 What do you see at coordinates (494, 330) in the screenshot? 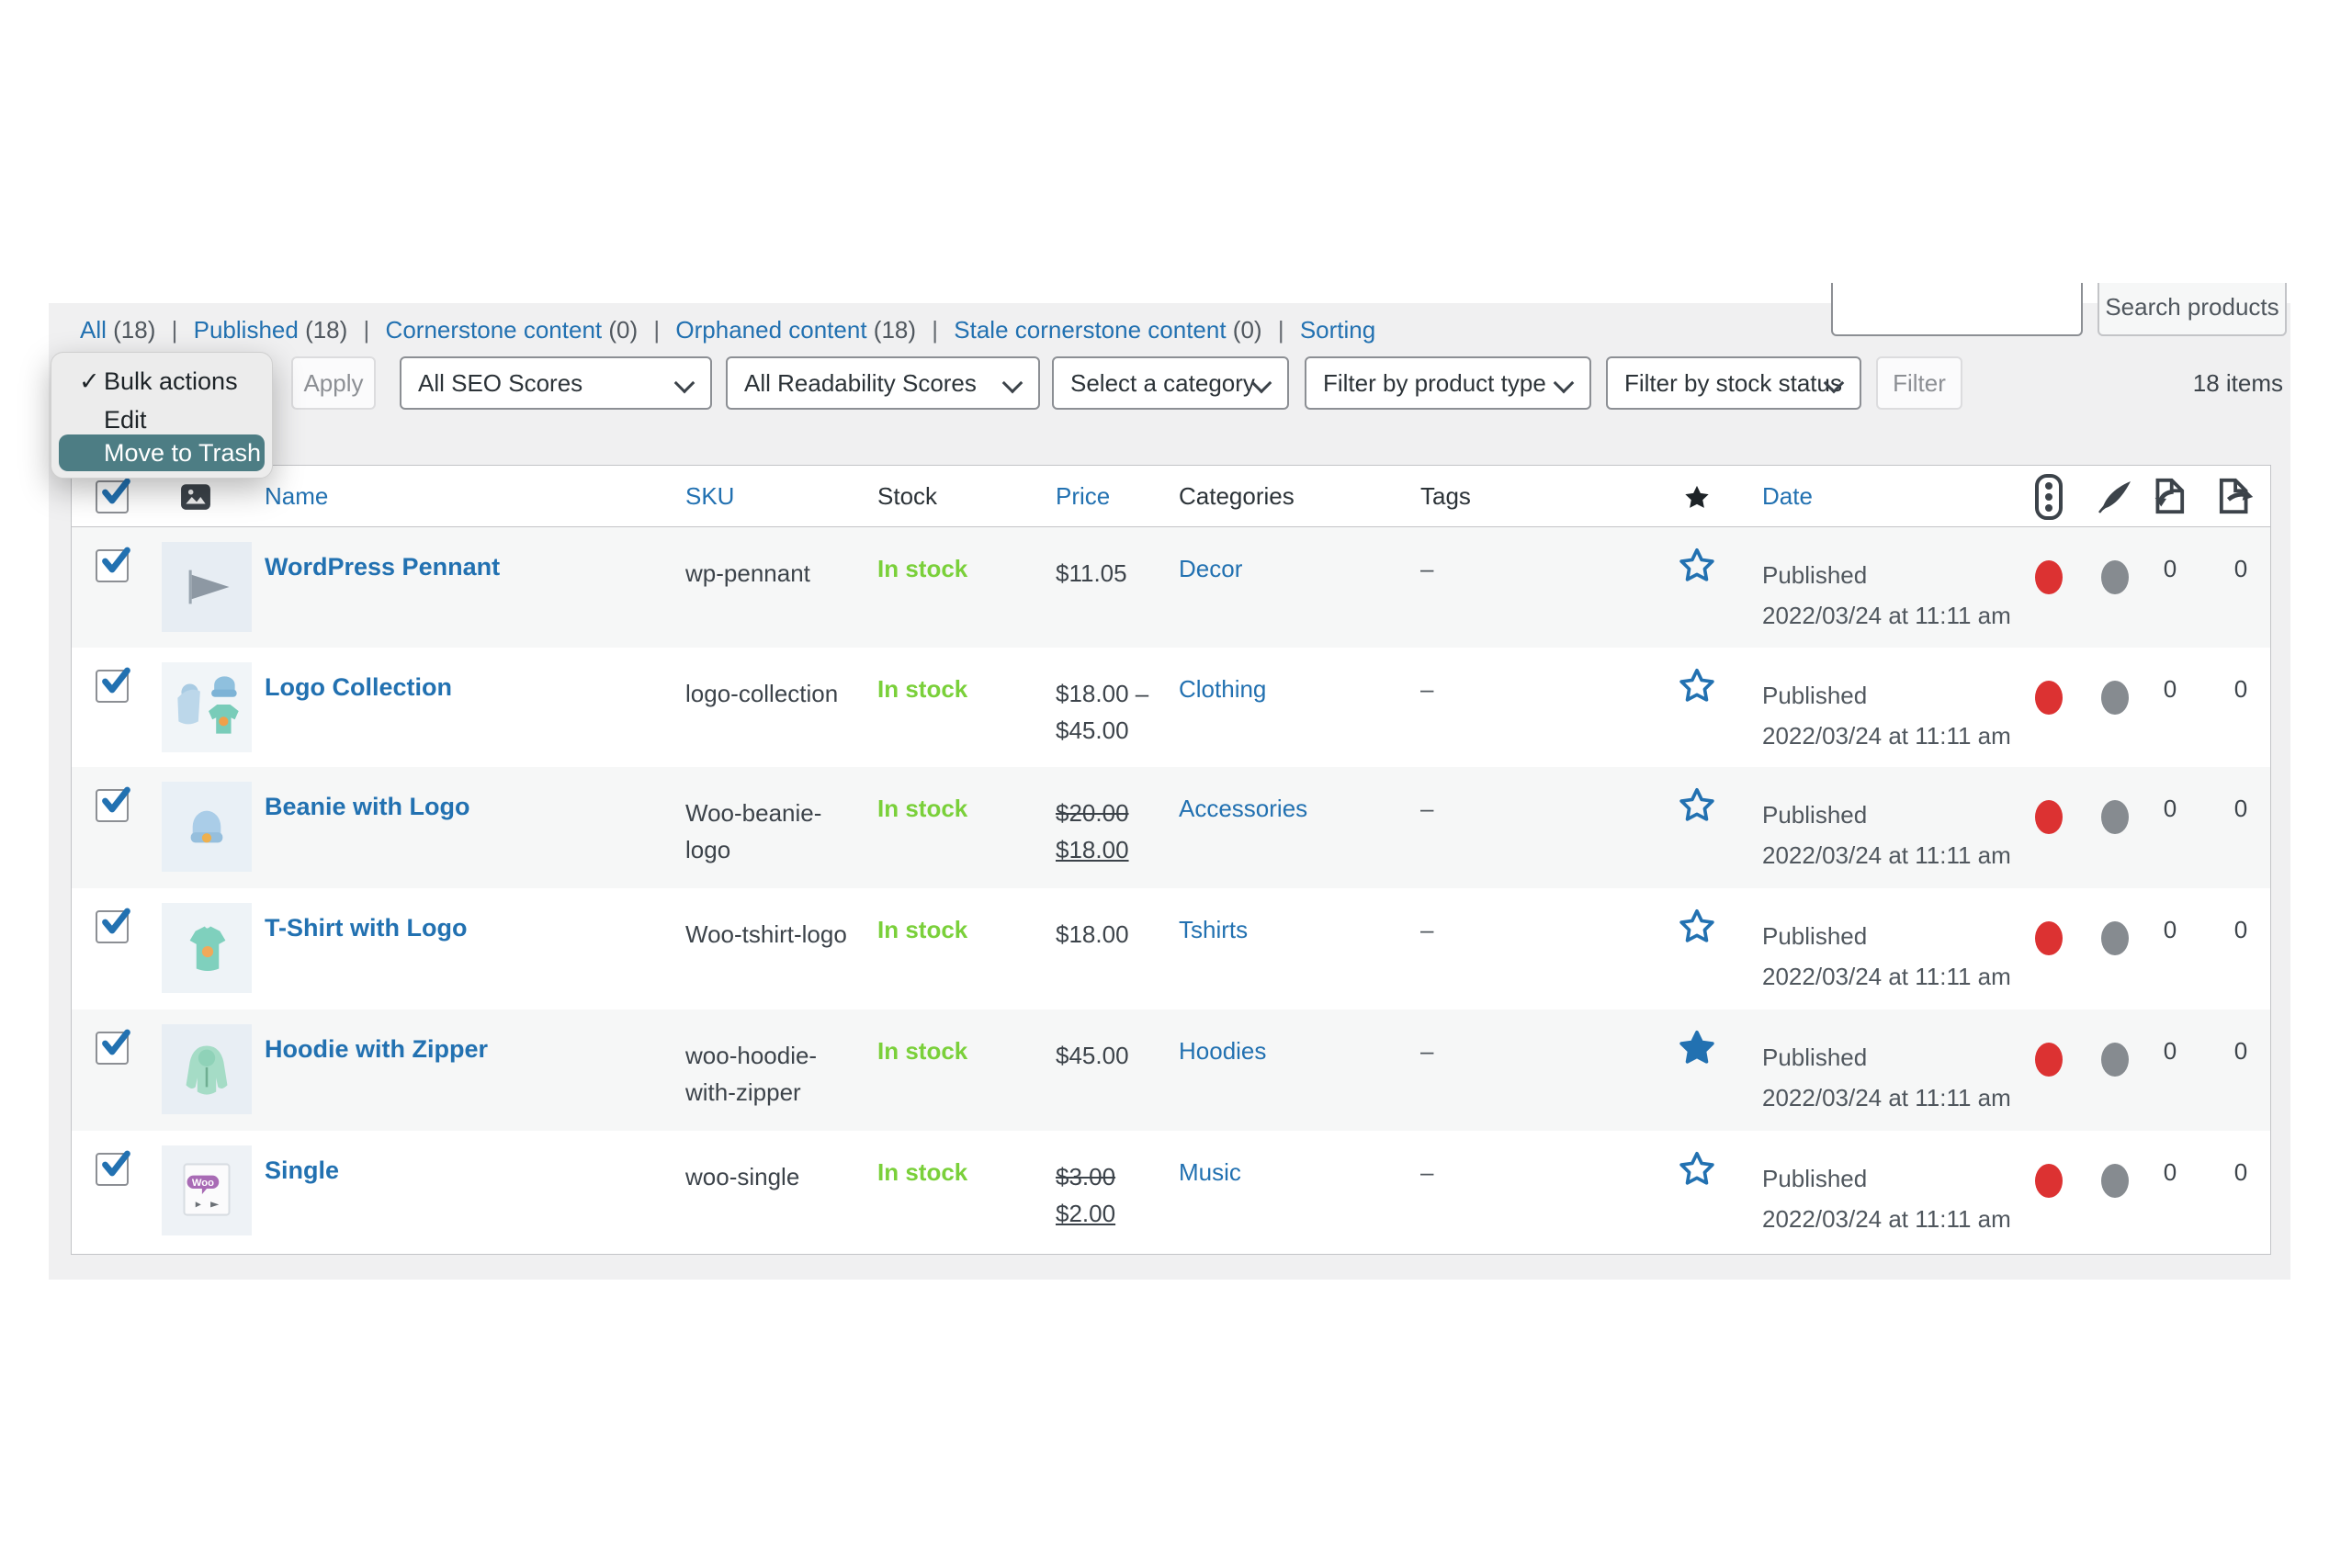
I see `view-link-cornerstone: Cornerstone content` at bounding box center [494, 330].